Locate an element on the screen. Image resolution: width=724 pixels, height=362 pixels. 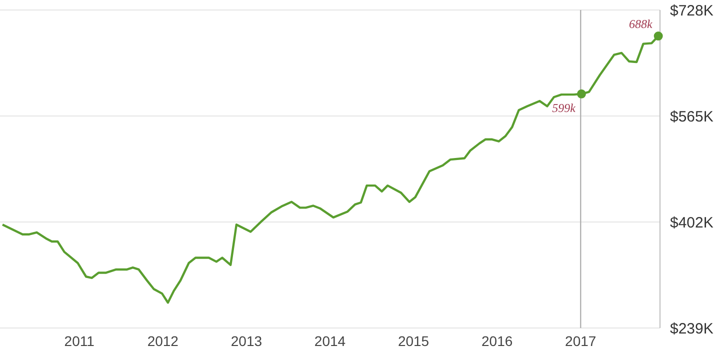
y-tick-label: $728K is located at coordinates (692, 11).